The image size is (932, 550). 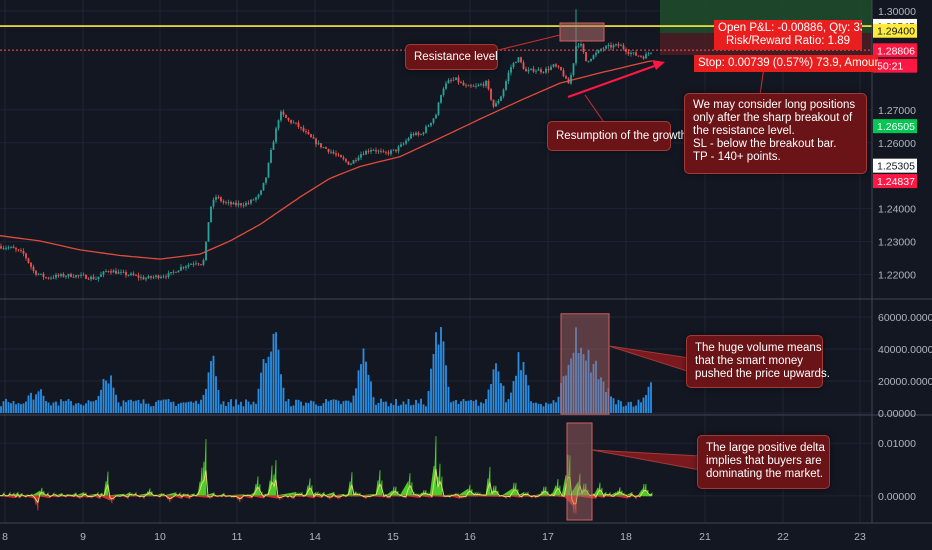 I want to click on stop-label: Stop: 0.00739 (0.57%) 73.9, Amount:, so click(x=786, y=63).